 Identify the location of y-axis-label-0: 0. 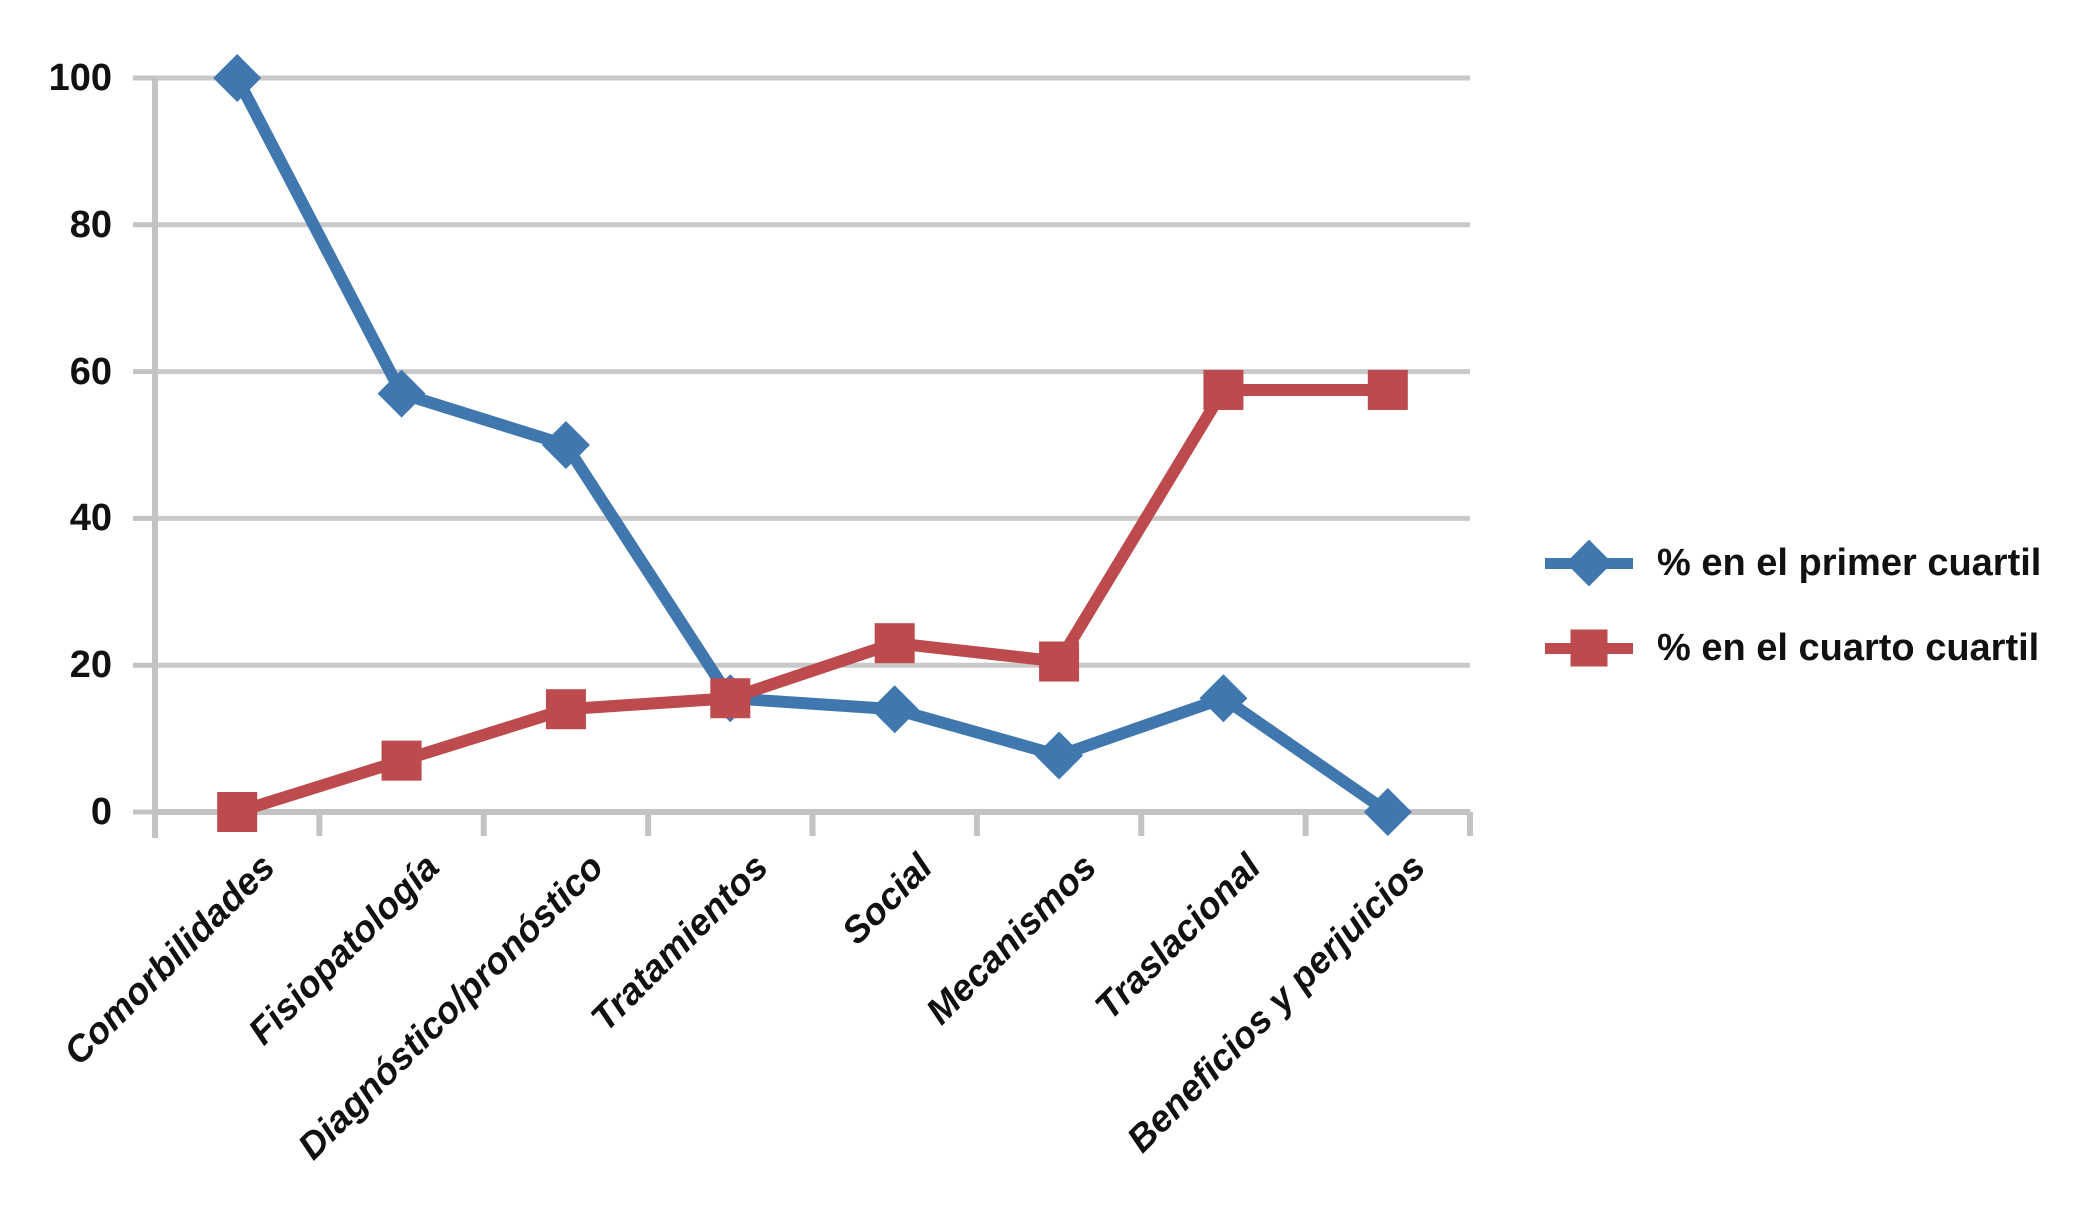
(101, 812).